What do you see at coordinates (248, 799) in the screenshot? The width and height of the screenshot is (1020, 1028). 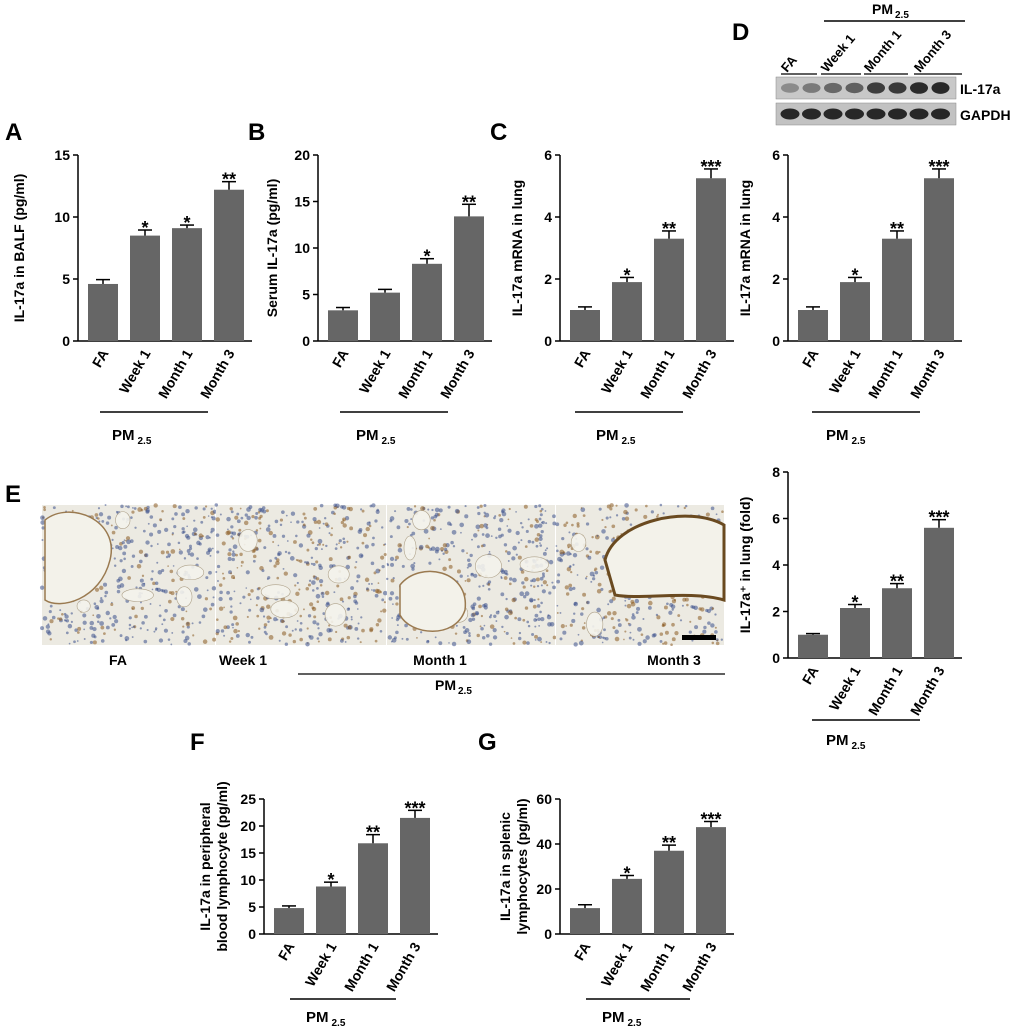 I see `y-tick-label: 25` at bounding box center [248, 799].